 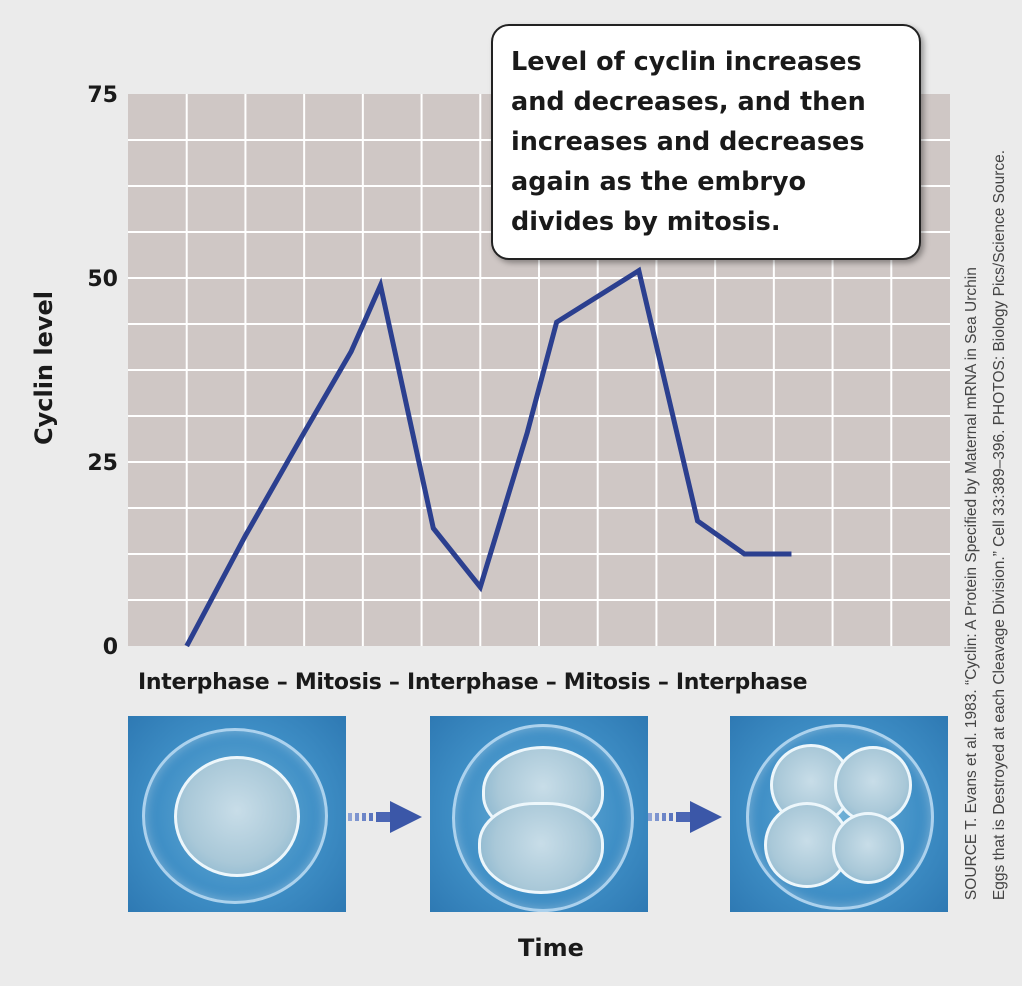 I want to click on y-tick-label: 0, so click(x=110, y=647).